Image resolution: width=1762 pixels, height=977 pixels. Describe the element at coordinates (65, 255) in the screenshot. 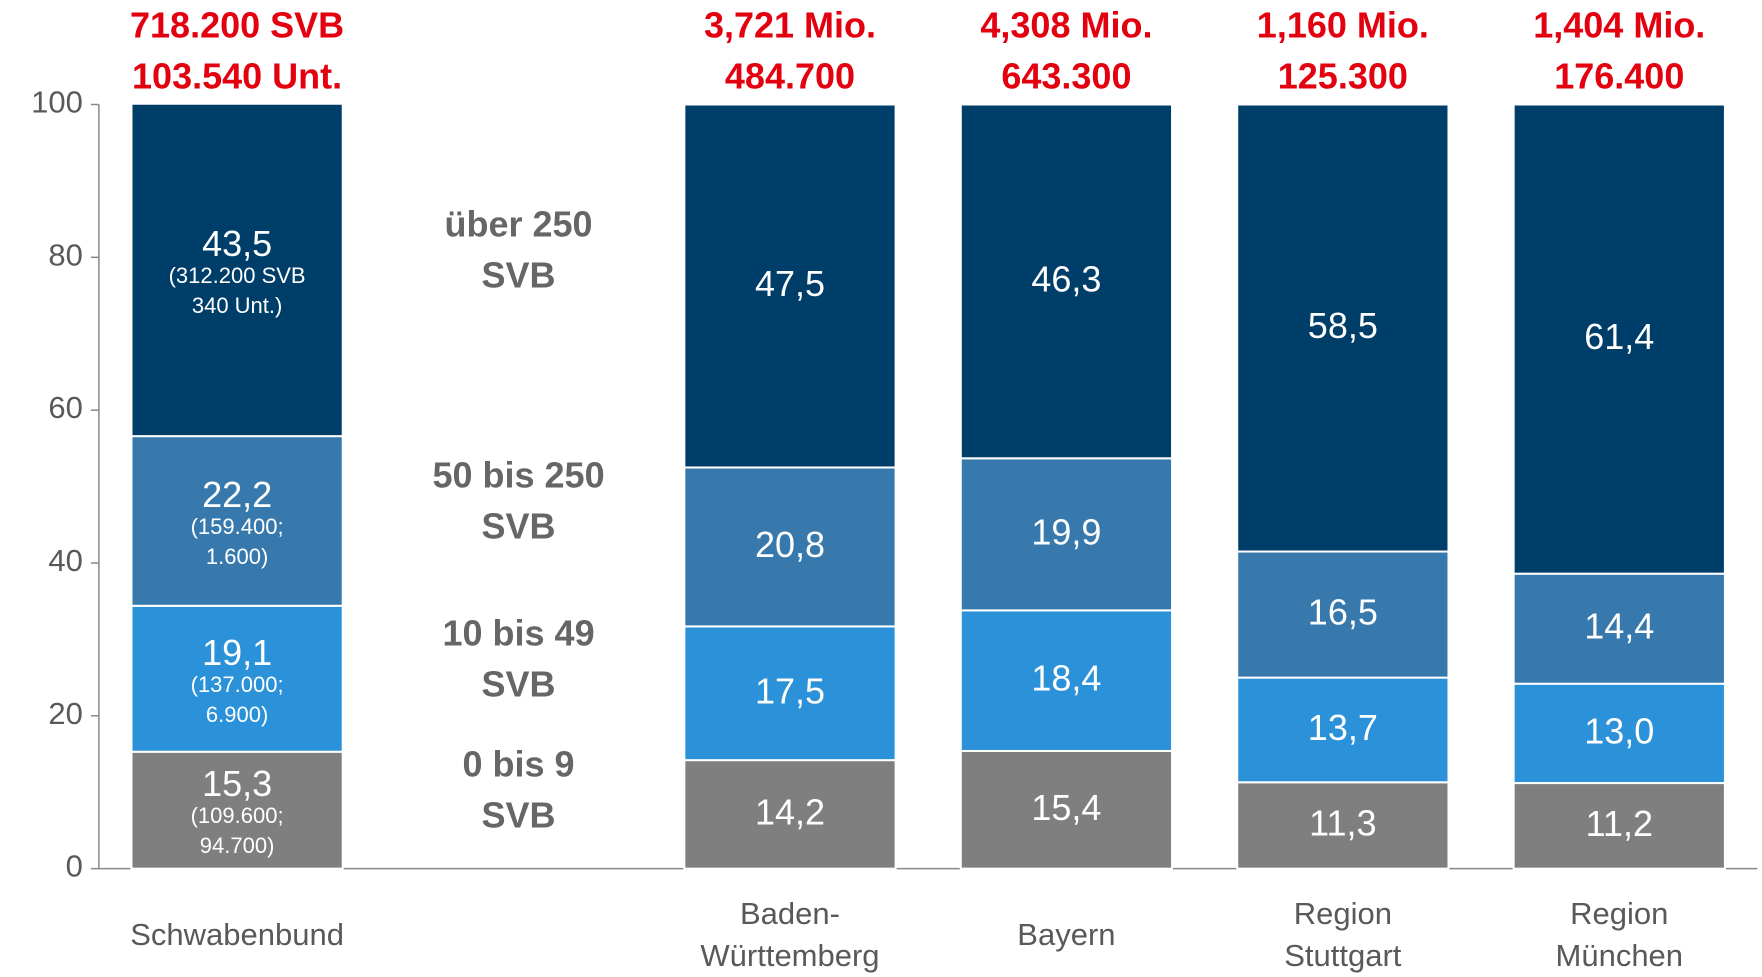

I see `y-tick-label: 80` at that location.